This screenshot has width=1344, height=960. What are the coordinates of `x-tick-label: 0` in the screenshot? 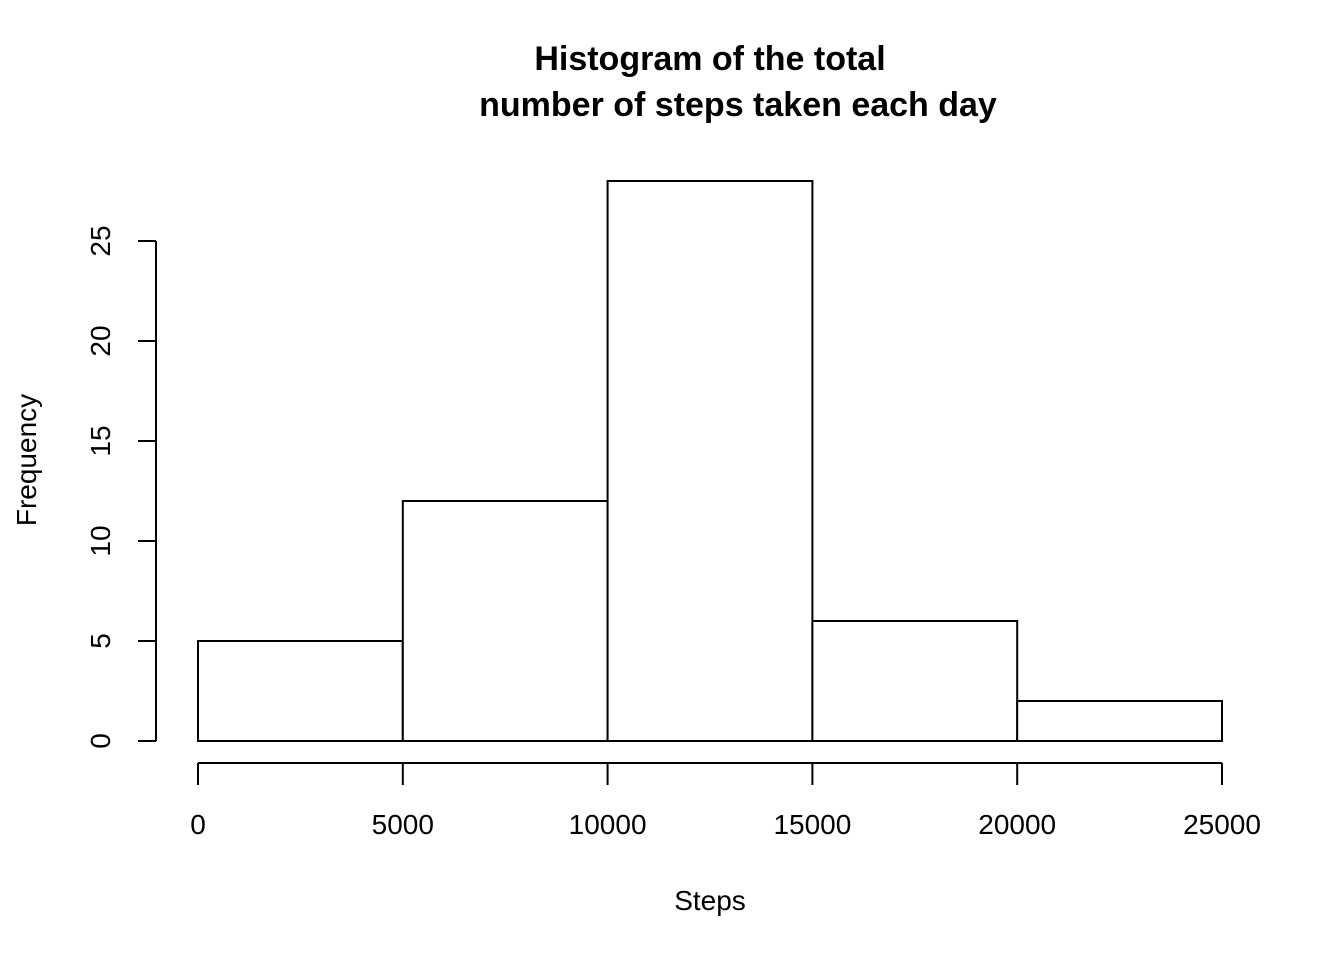 It's located at (198, 824).